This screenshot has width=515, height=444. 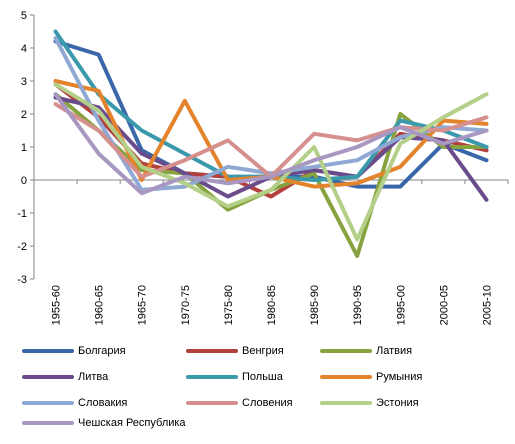 What do you see at coordinates (22, 247) in the screenshot?
I see `y-tick-label: -2` at bounding box center [22, 247].